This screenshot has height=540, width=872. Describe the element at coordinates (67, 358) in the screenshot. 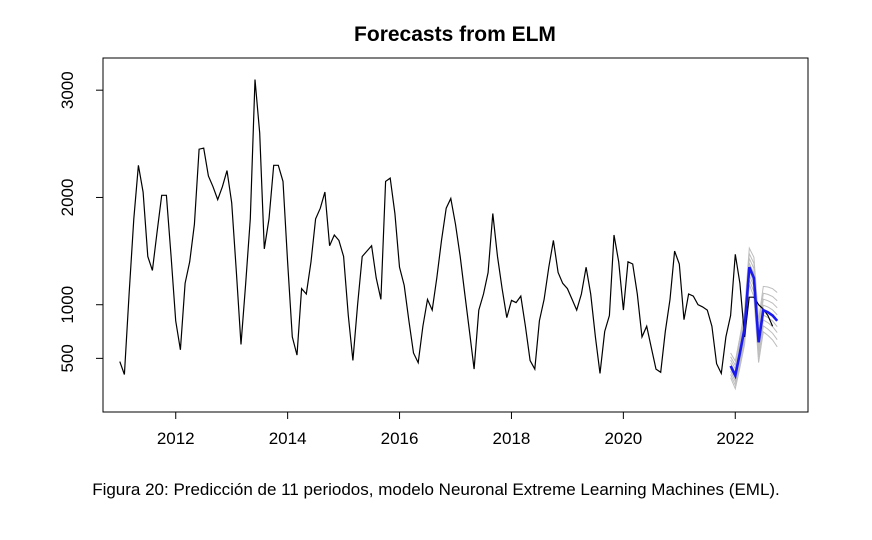

I see `y-tick-label: 500` at that location.